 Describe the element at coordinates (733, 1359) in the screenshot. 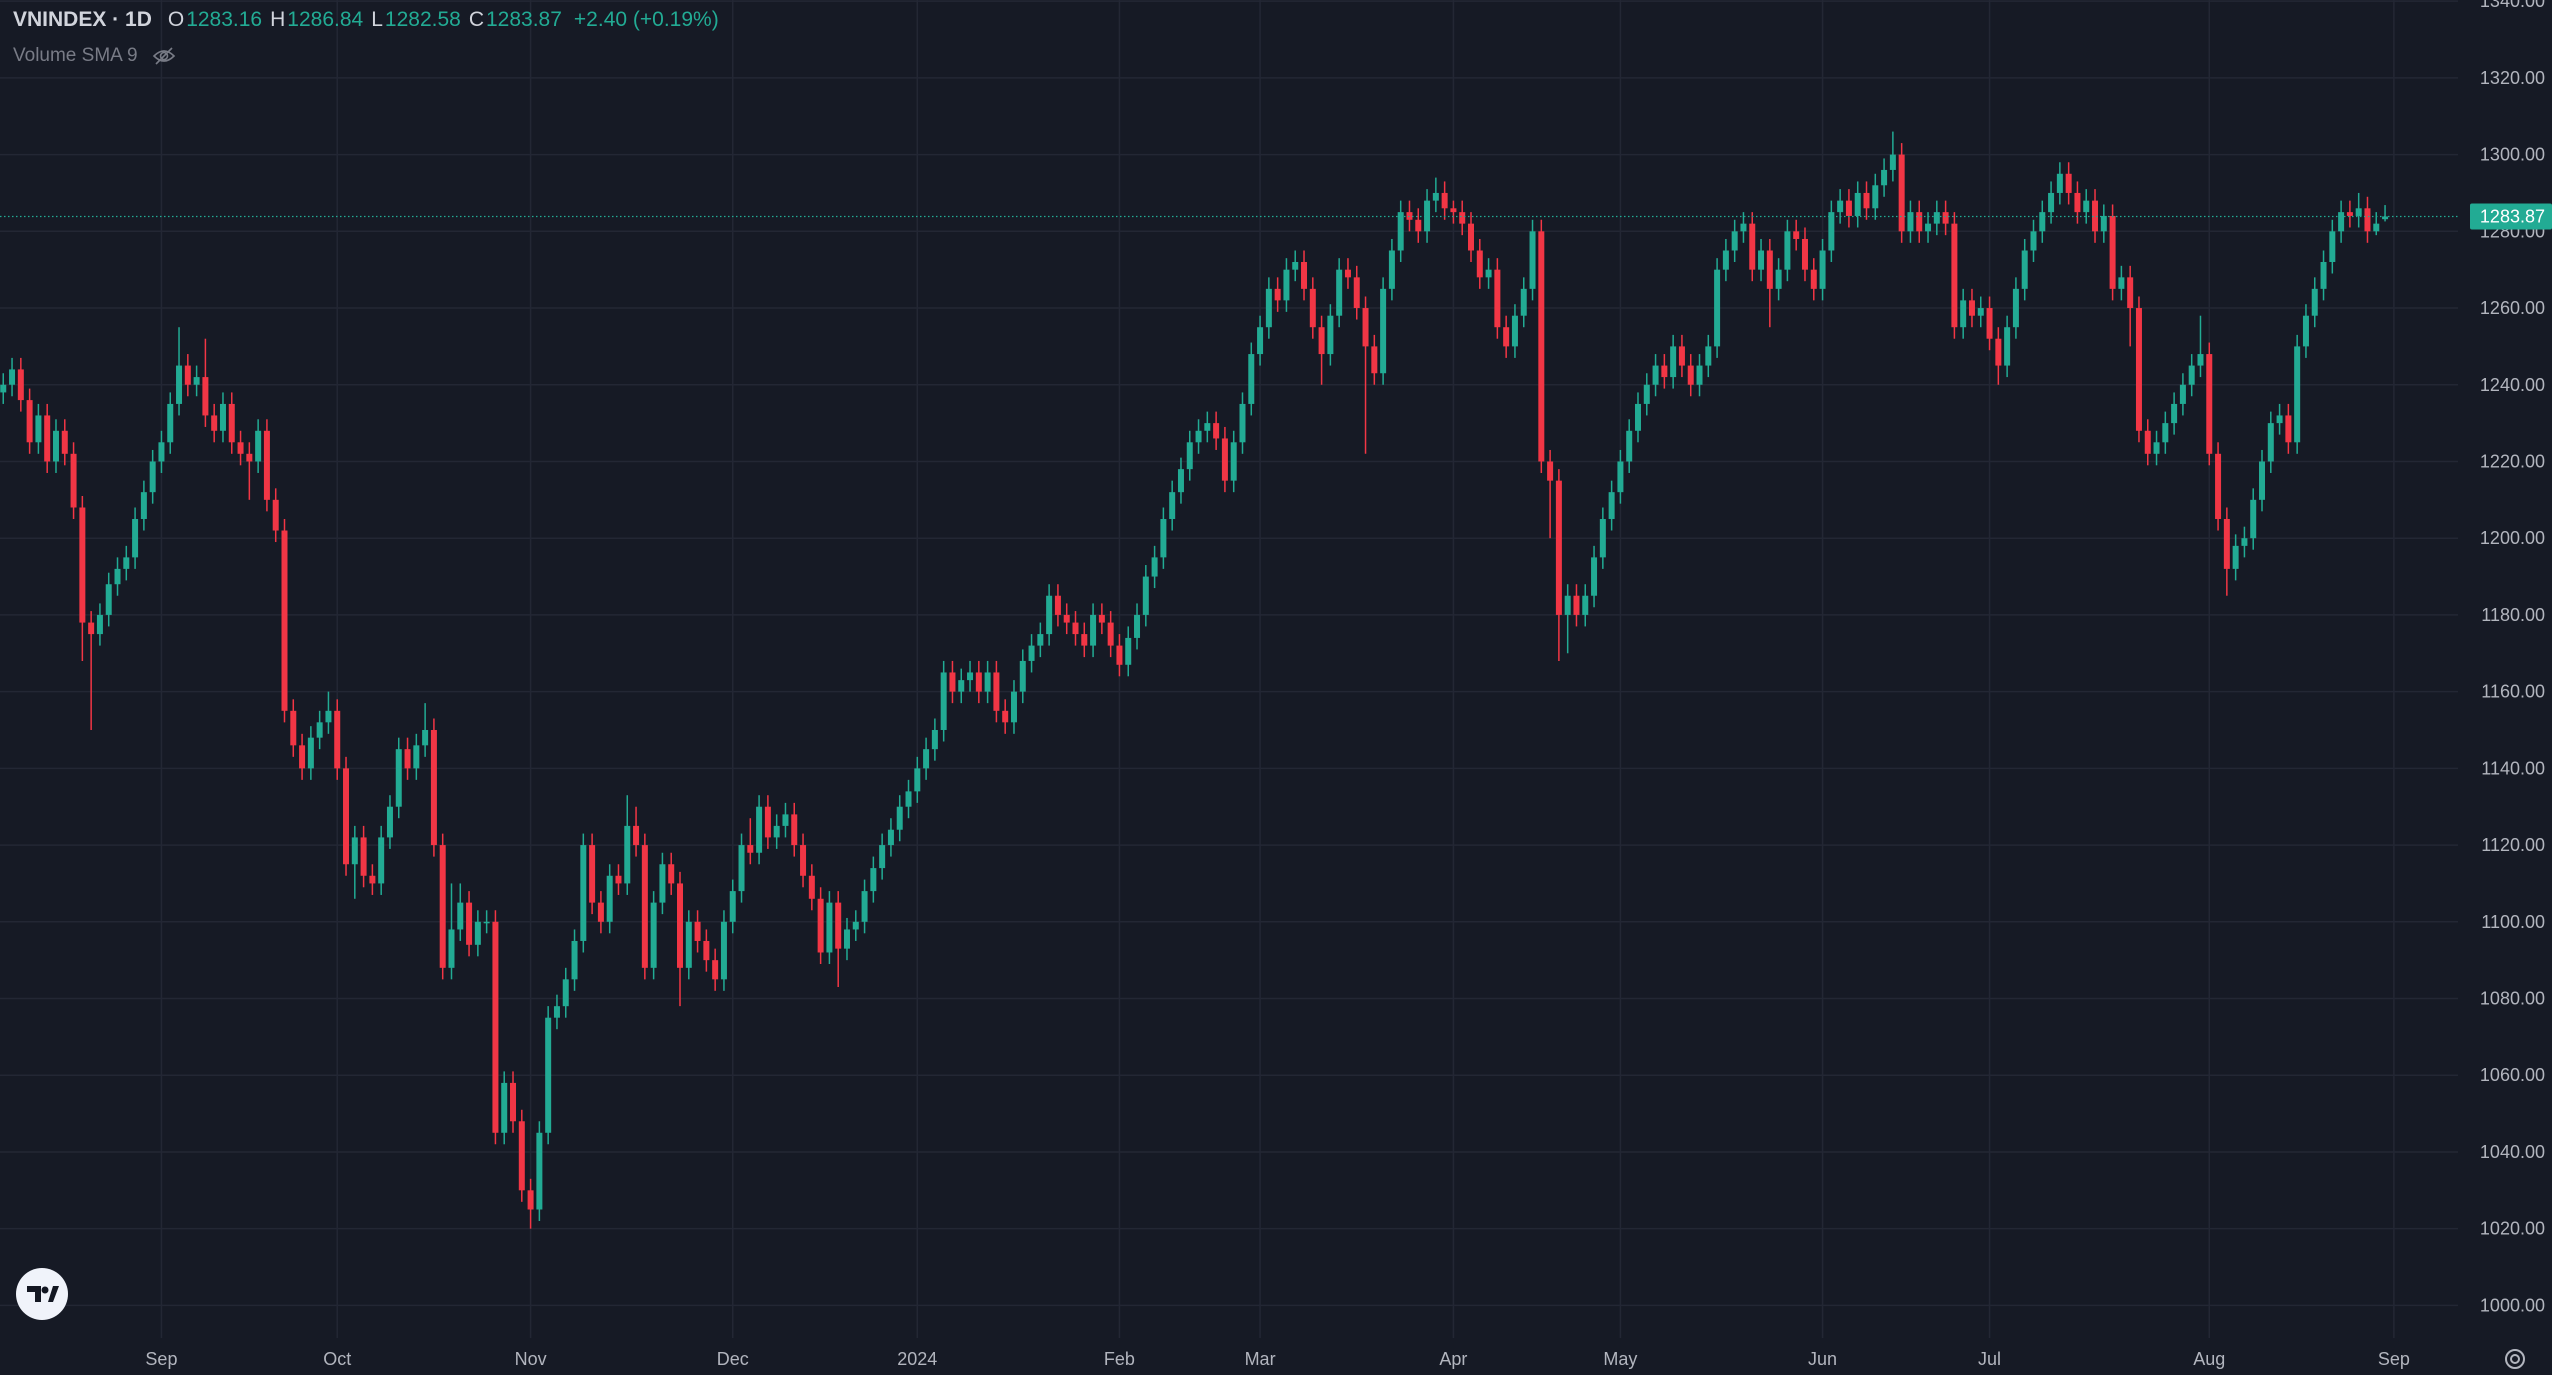

I see `x-tick-label: Dec` at that location.